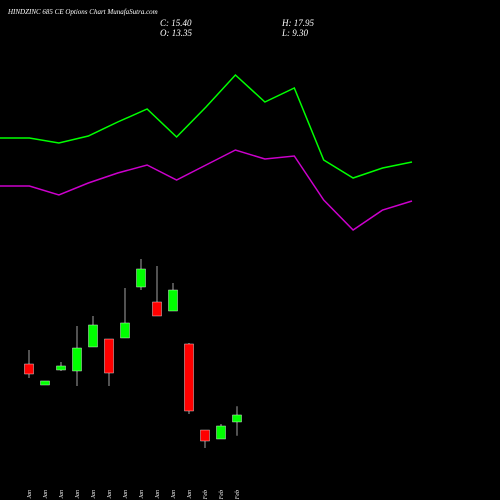  What do you see at coordinates (222, 495) in the screenshot?
I see `x-tick-label: 02 Feb` at bounding box center [222, 495].